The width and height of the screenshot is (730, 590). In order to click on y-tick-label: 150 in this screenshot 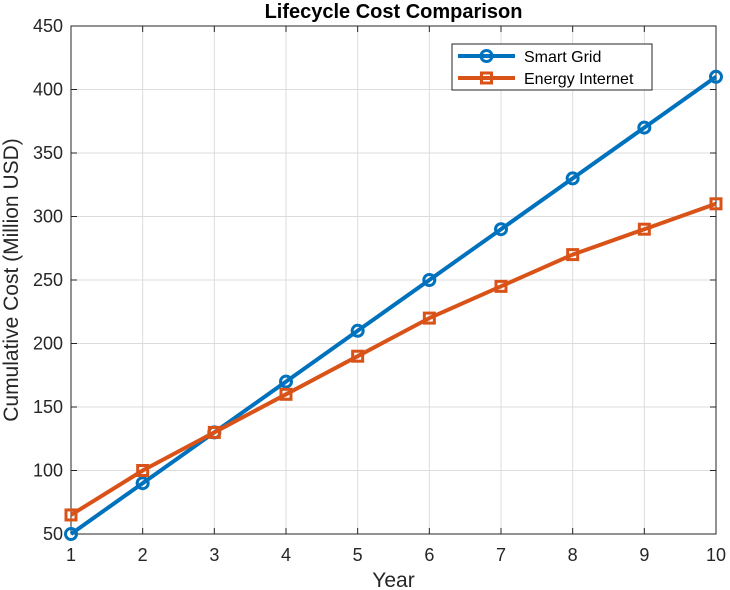, I will do `click(48, 407)`.